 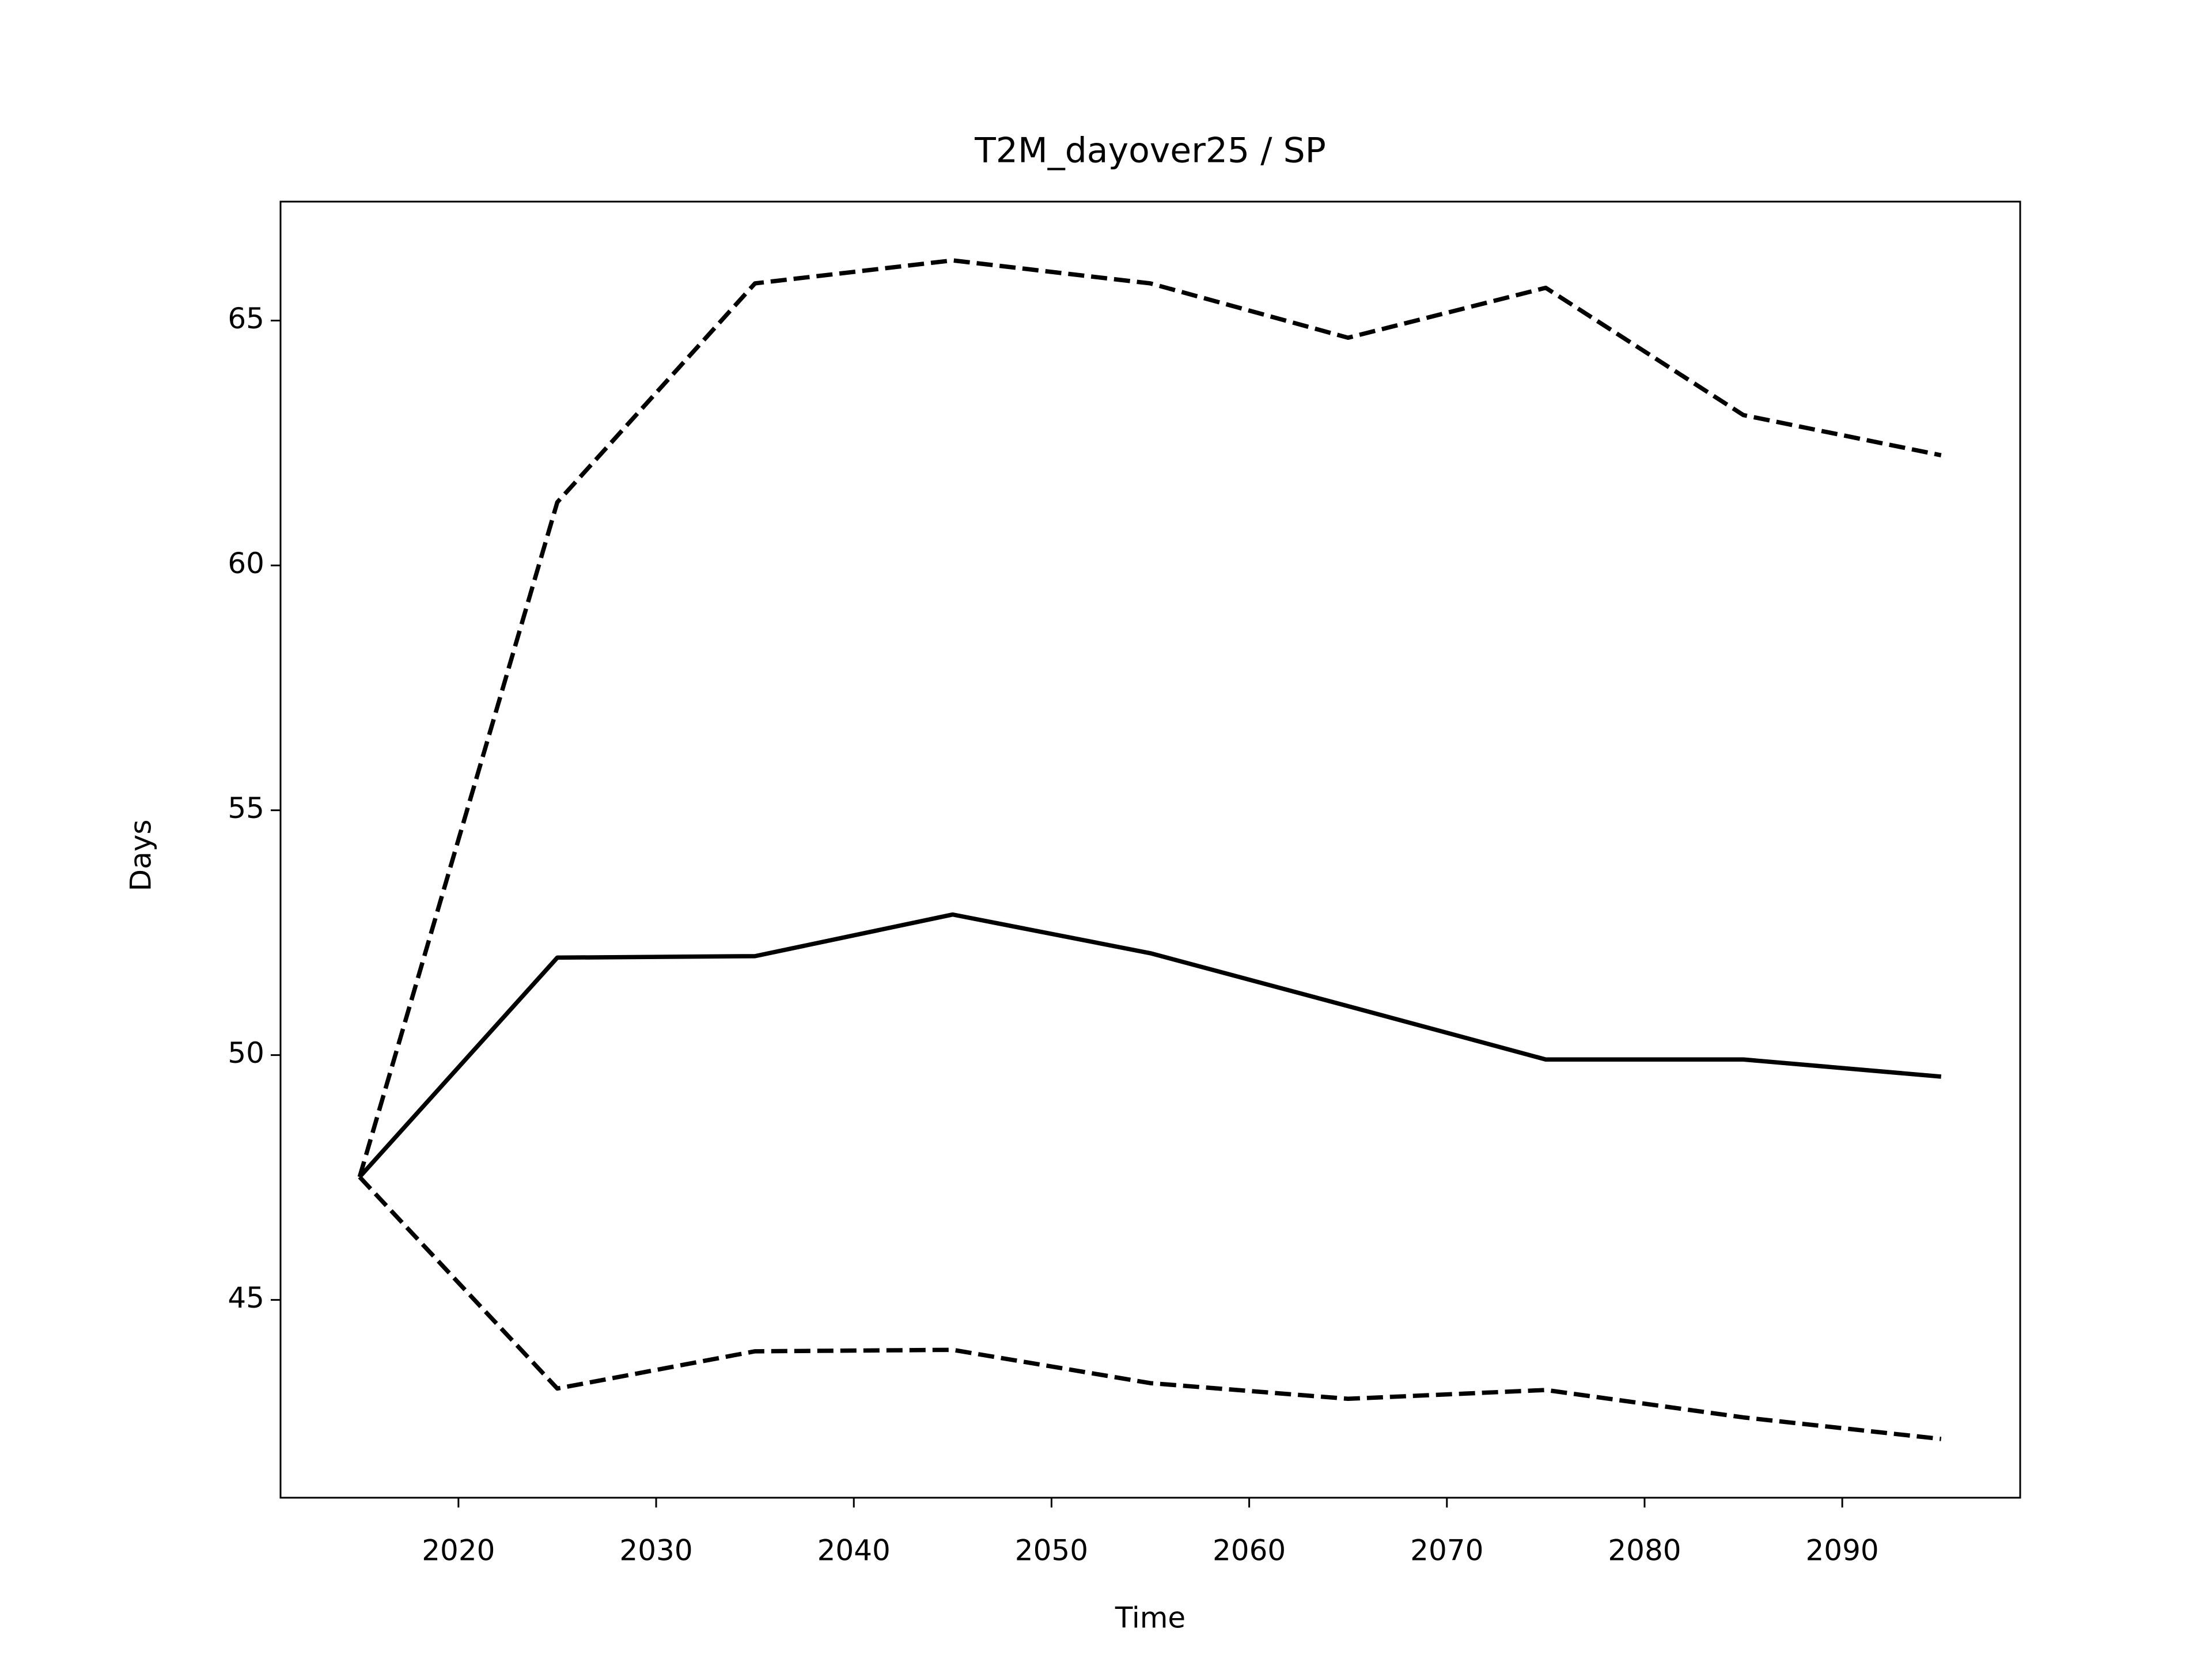 What do you see at coordinates (1249, 1550) in the screenshot?
I see `x-tick-label: 2060` at bounding box center [1249, 1550].